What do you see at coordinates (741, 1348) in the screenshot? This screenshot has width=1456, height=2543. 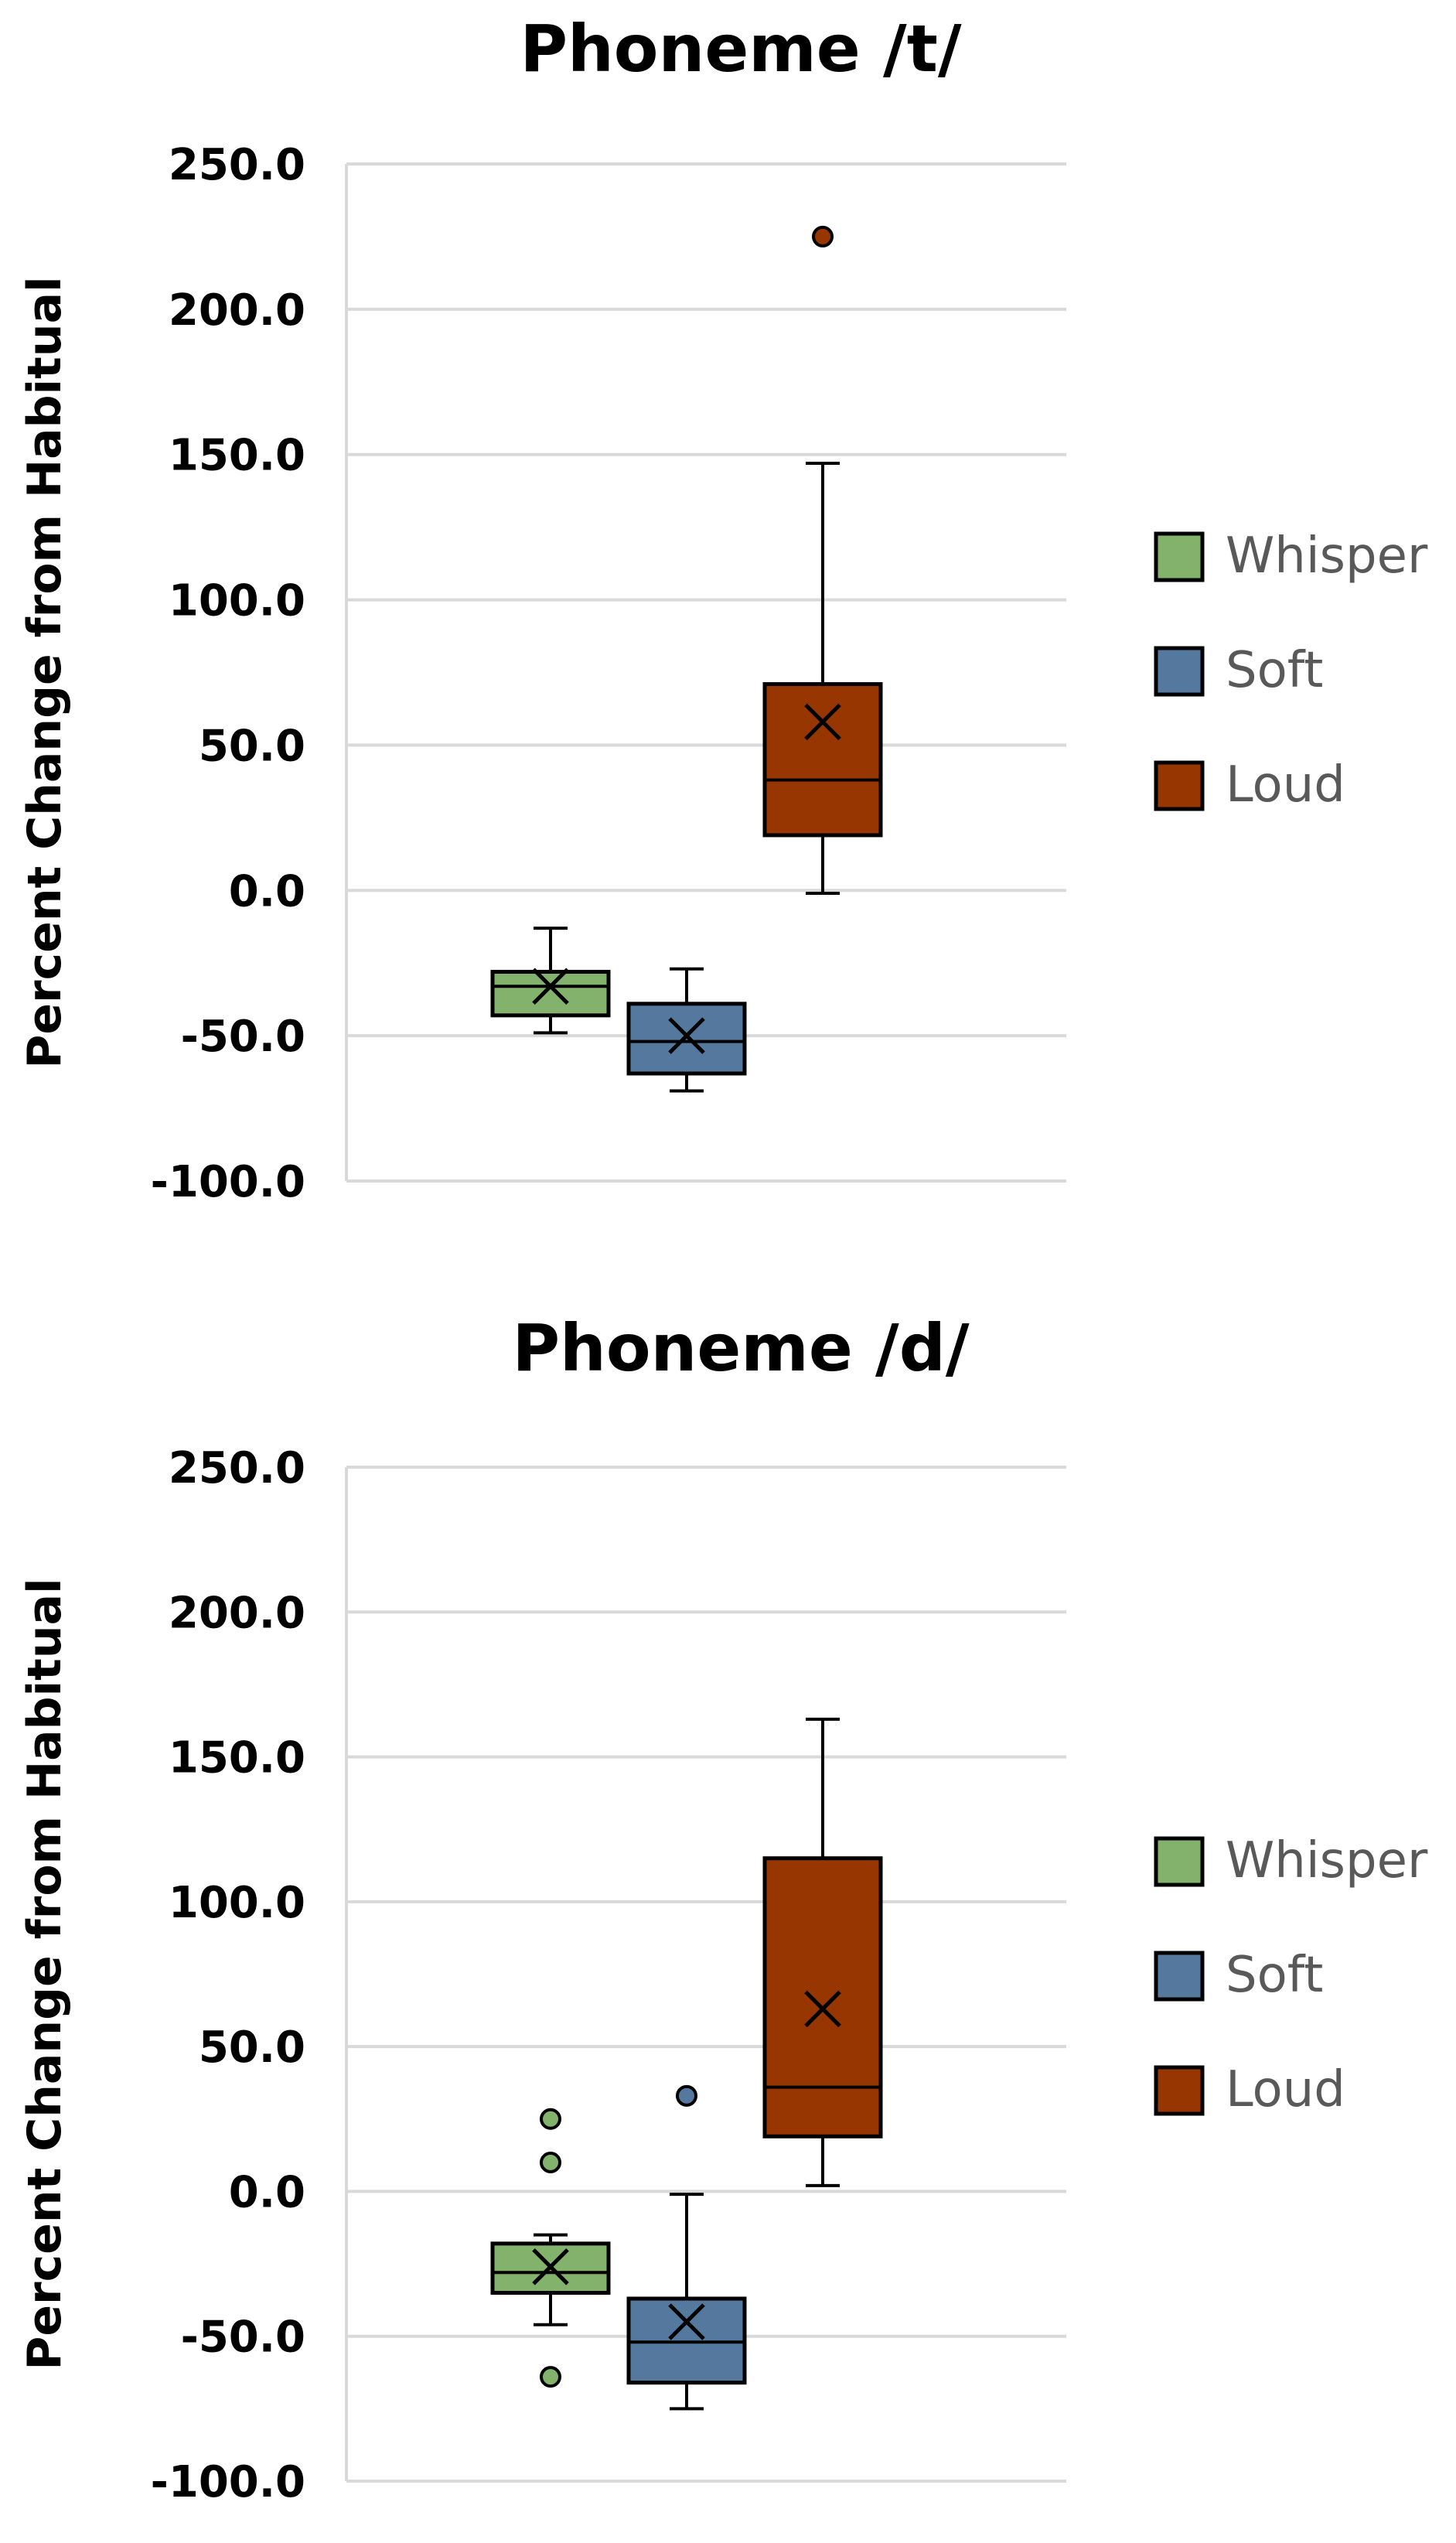 I see `chart-title: Phoneme /d/` at bounding box center [741, 1348].